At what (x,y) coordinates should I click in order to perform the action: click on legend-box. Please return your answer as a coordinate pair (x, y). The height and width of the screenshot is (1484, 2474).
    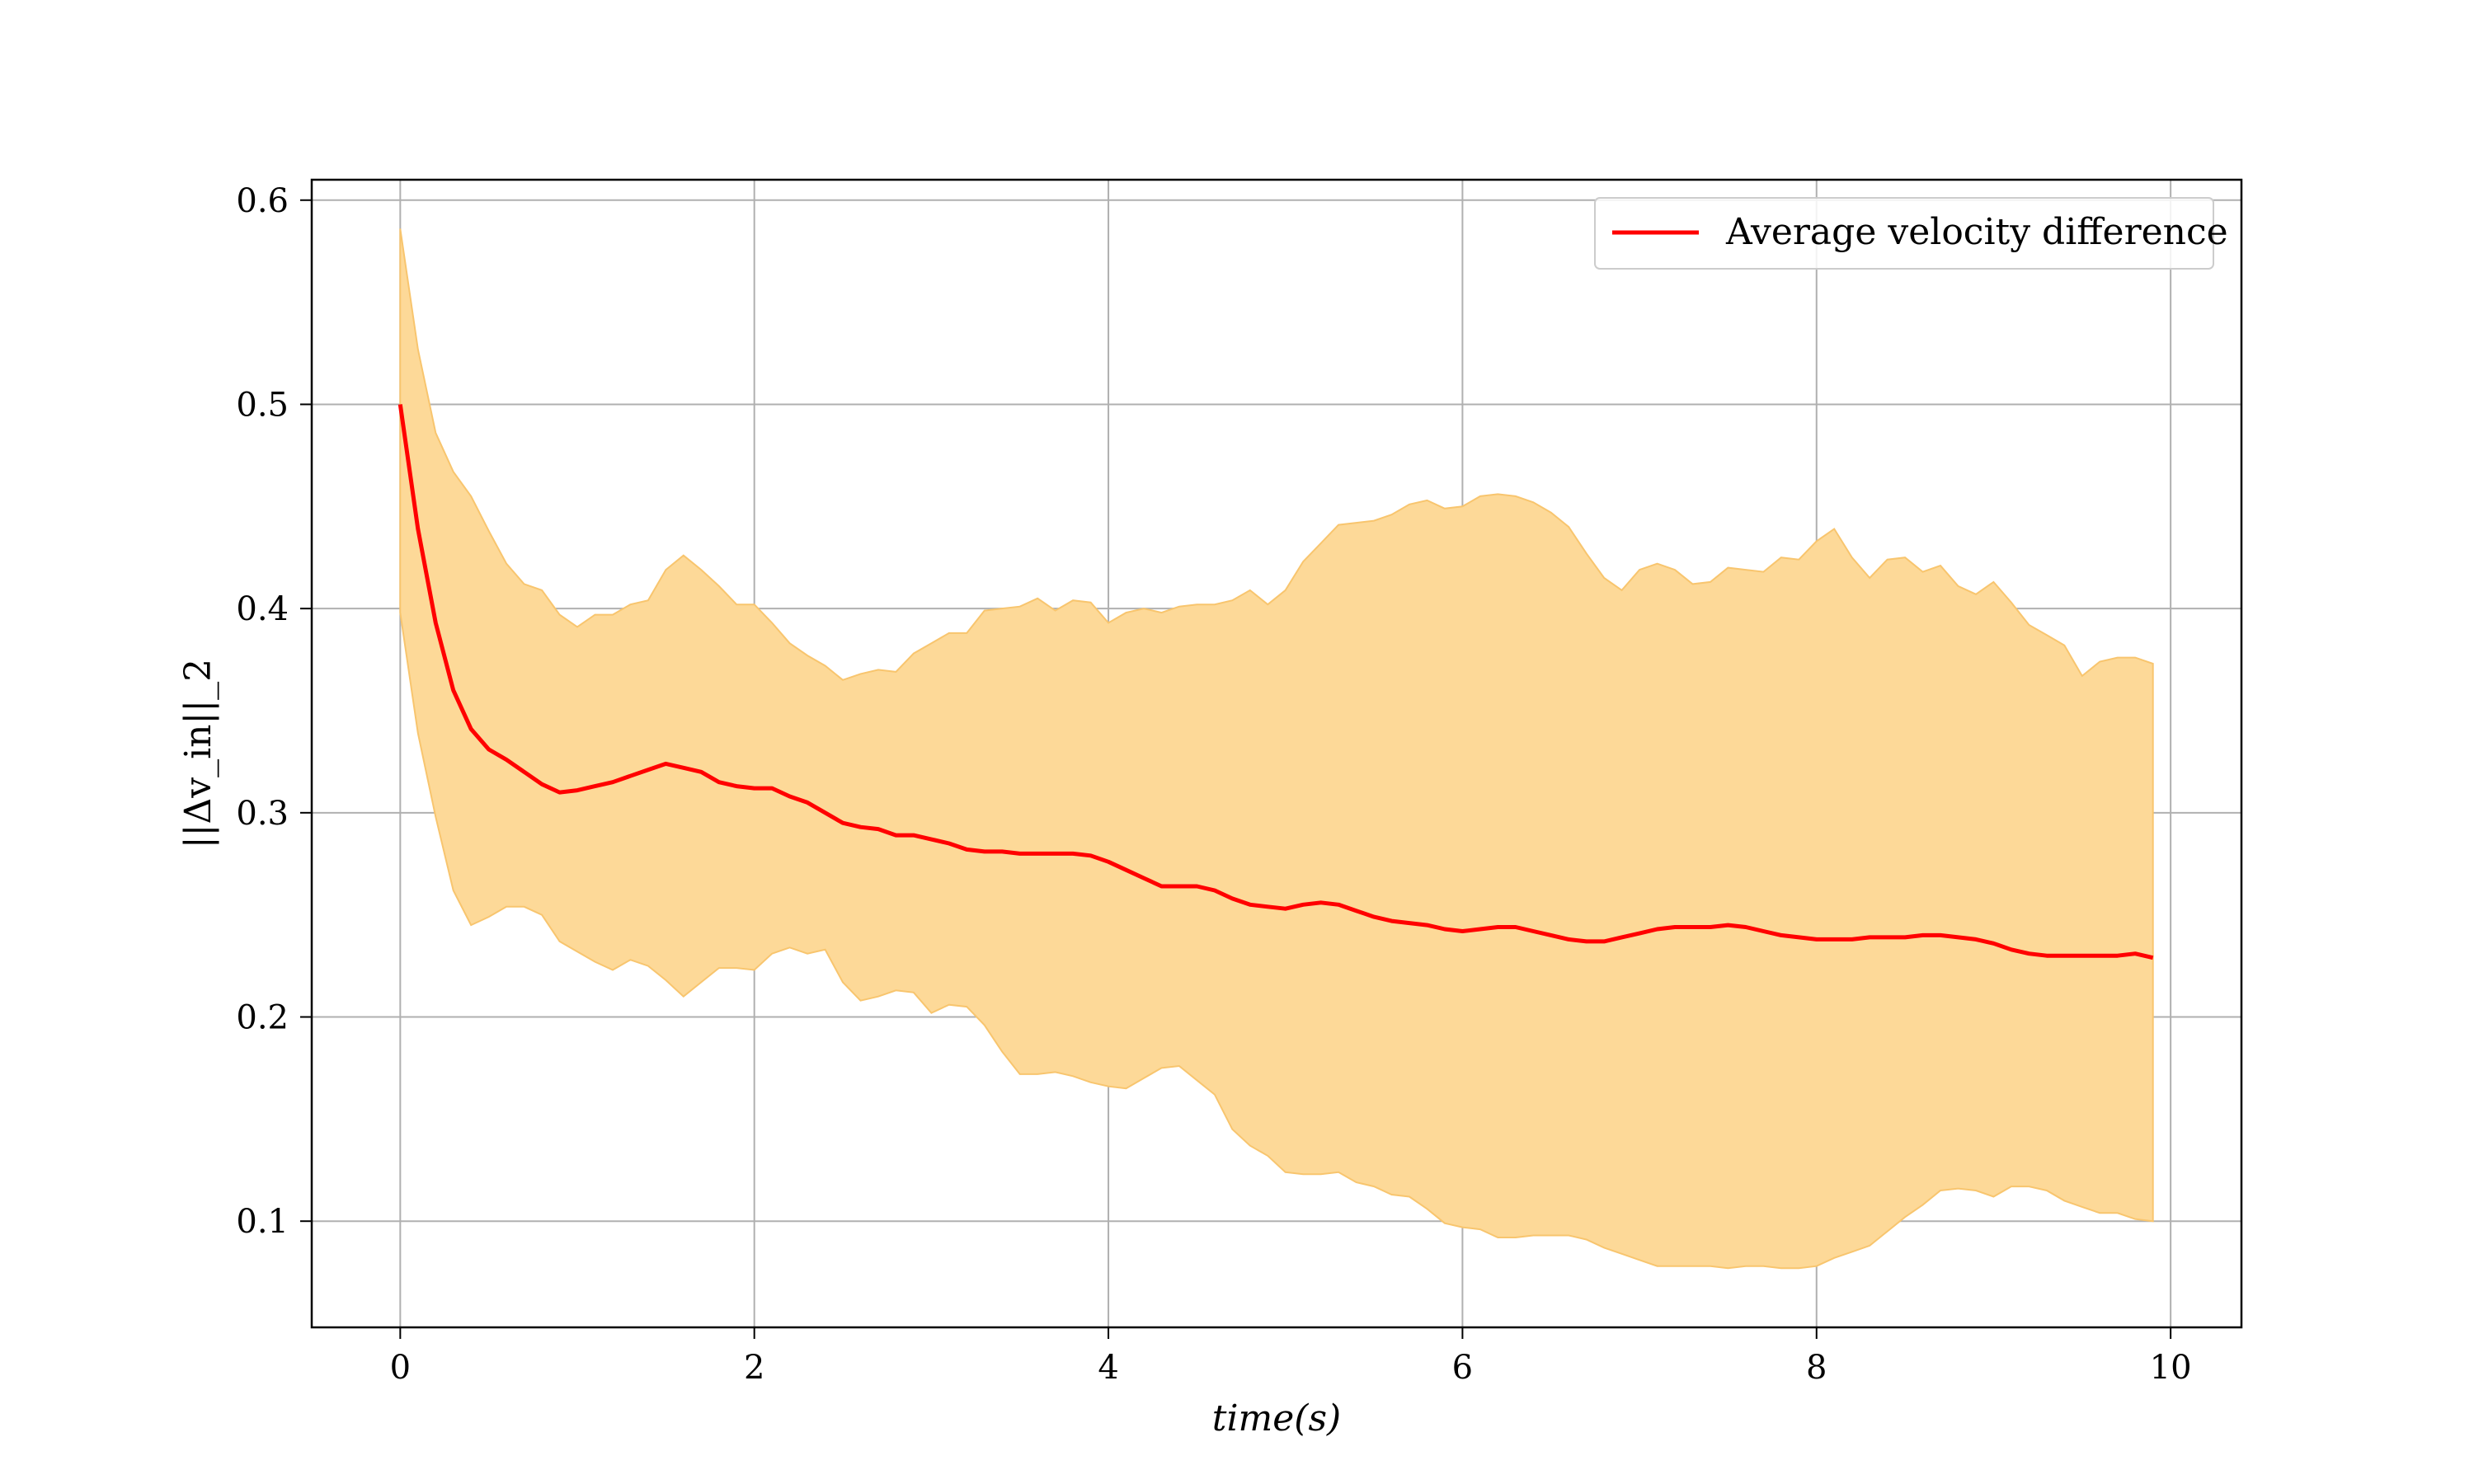
    Looking at the image, I should click on (1904, 233).